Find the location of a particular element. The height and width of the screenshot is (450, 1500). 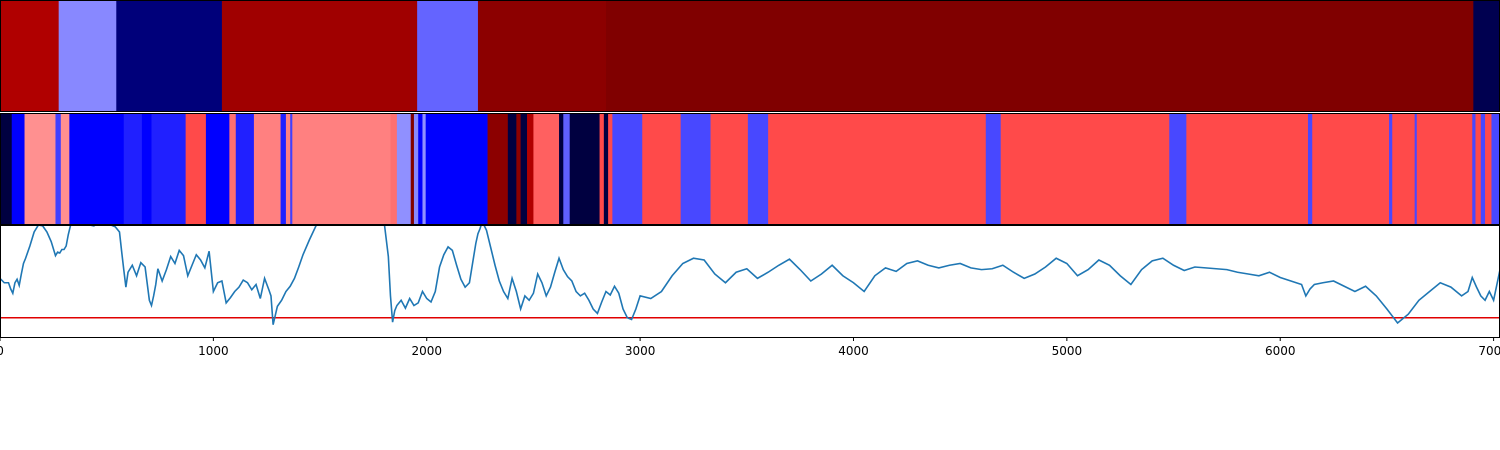

x-tick-label: 2000 is located at coordinates (426, 351).